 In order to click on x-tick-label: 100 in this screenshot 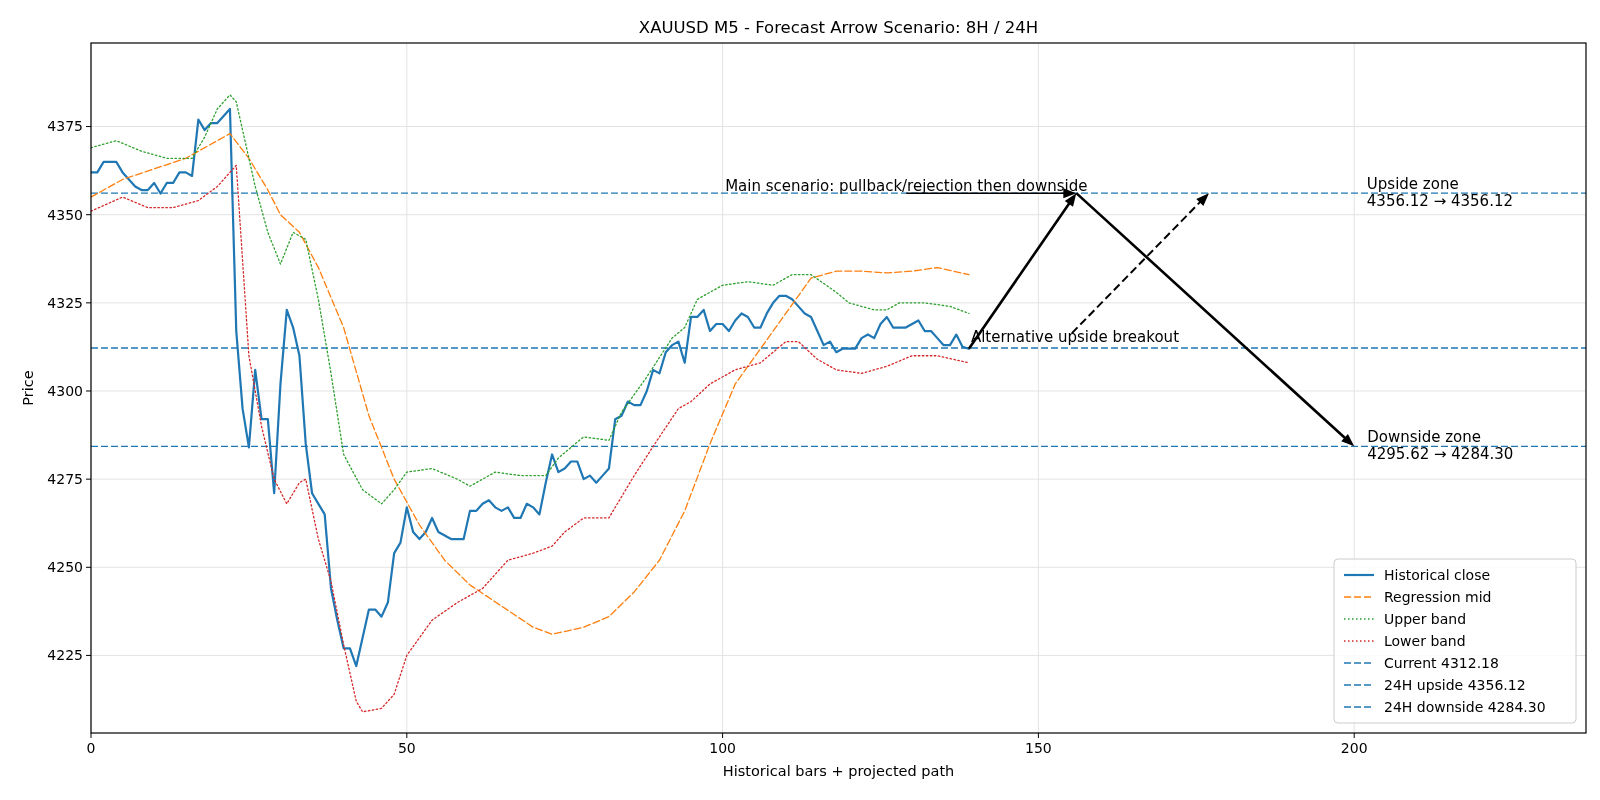, I will do `click(722, 748)`.